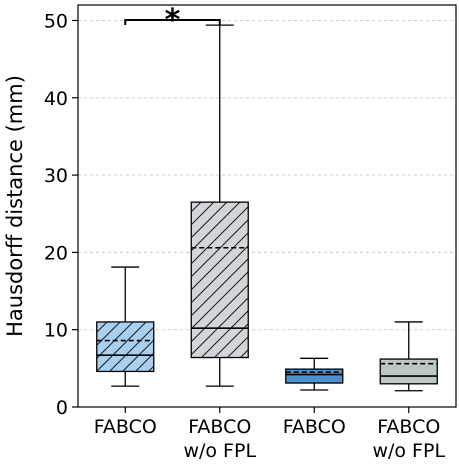 This screenshot has height=468, width=459. I want to click on y-axis-title: Hausdorff distance (mm), so click(15, 206).